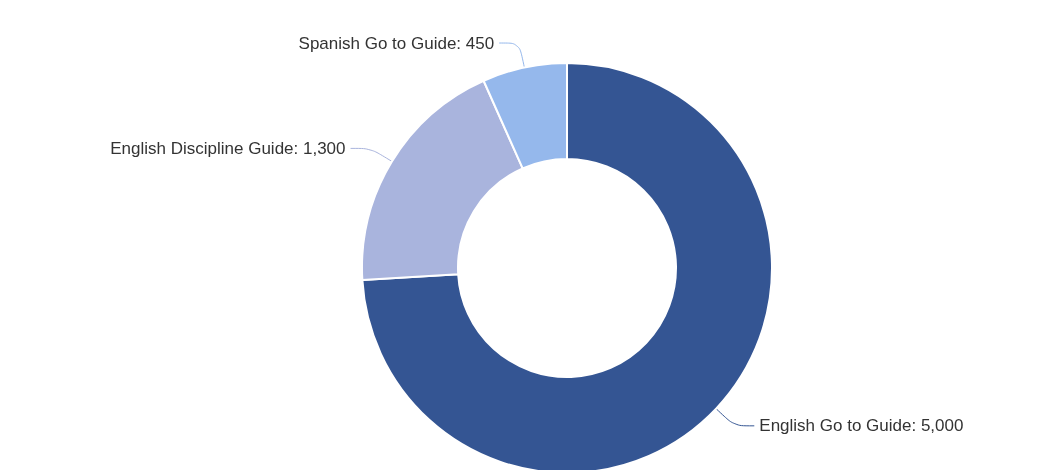  Describe the element at coordinates (861, 426) in the screenshot. I see `slice-label: English Go to Guide: 5,000` at that location.